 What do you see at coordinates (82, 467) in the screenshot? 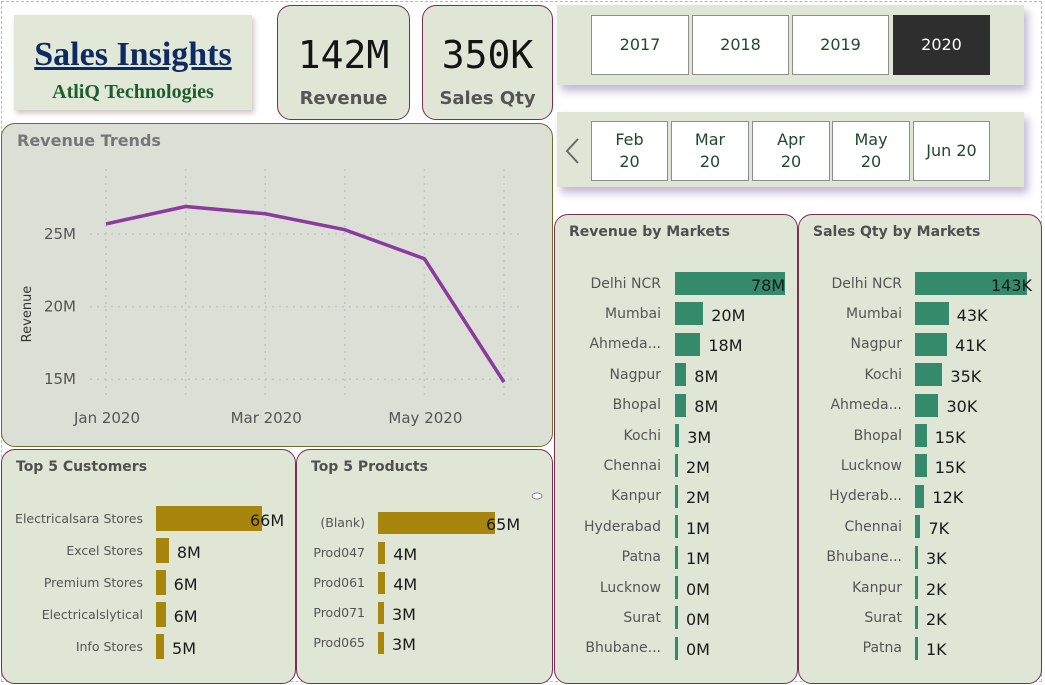
I see `top-customers-title: Top 5 Customers` at bounding box center [82, 467].